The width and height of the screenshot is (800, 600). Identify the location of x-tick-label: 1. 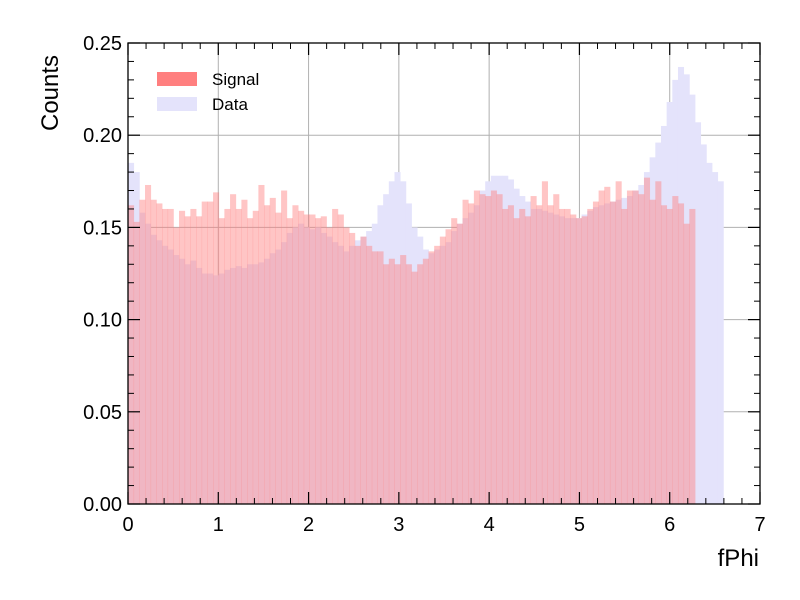
(218, 525).